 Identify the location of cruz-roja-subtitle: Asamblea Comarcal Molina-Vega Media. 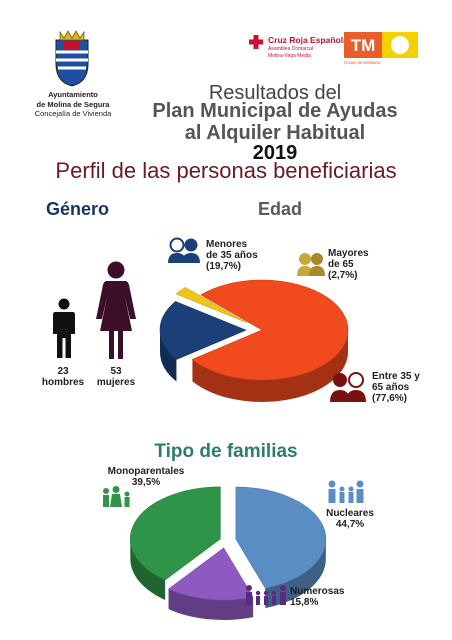
(290, 52).